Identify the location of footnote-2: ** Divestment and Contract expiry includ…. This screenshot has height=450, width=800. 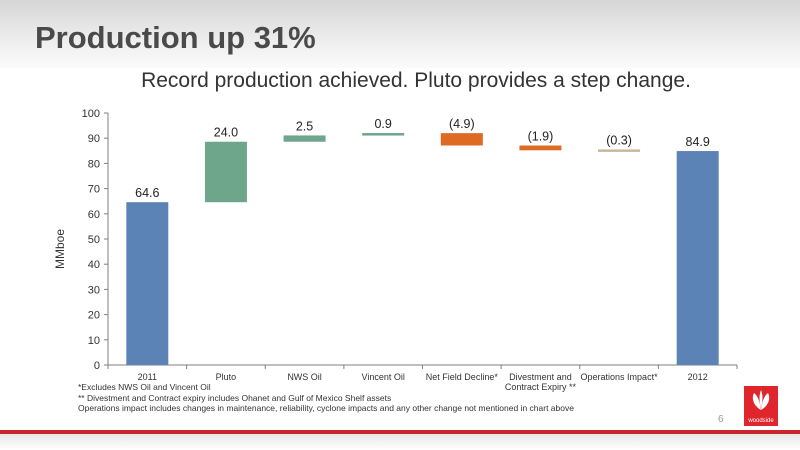
(235, 397).